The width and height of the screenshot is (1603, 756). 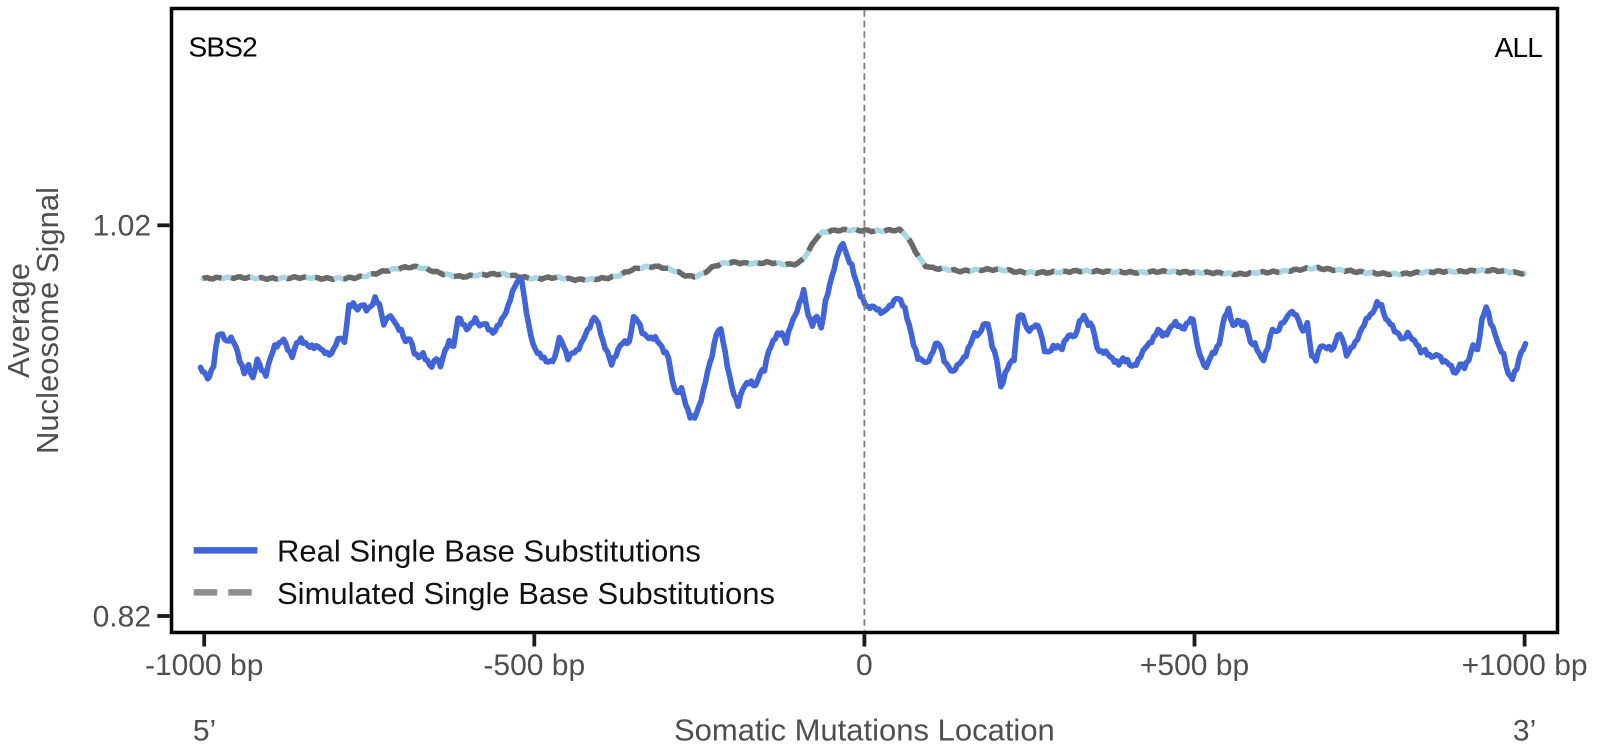 I want to click on svg-text: 5’, so click(x=204, y=731).